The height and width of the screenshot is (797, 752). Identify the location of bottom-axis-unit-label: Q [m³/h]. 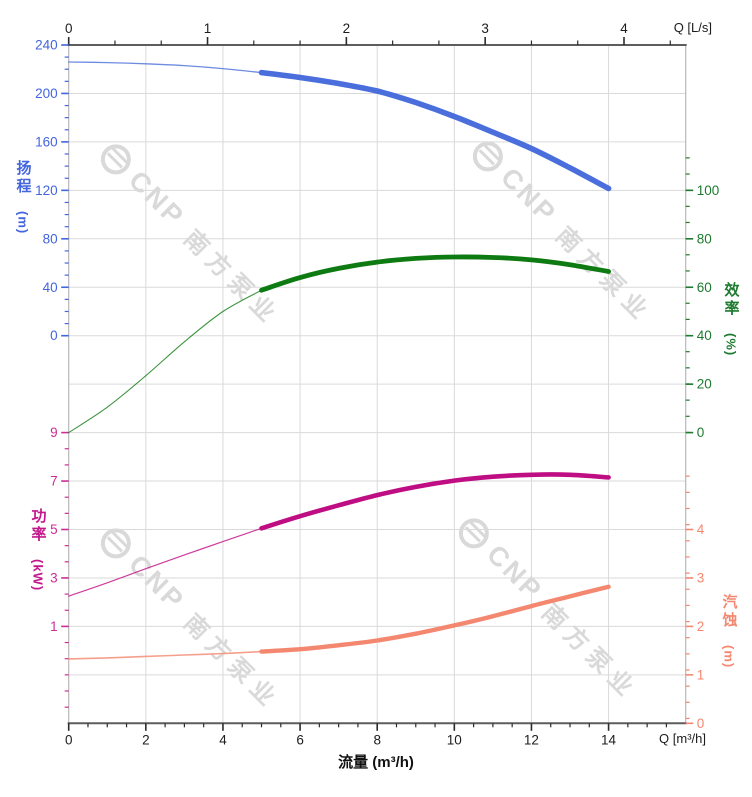
(682, 738).